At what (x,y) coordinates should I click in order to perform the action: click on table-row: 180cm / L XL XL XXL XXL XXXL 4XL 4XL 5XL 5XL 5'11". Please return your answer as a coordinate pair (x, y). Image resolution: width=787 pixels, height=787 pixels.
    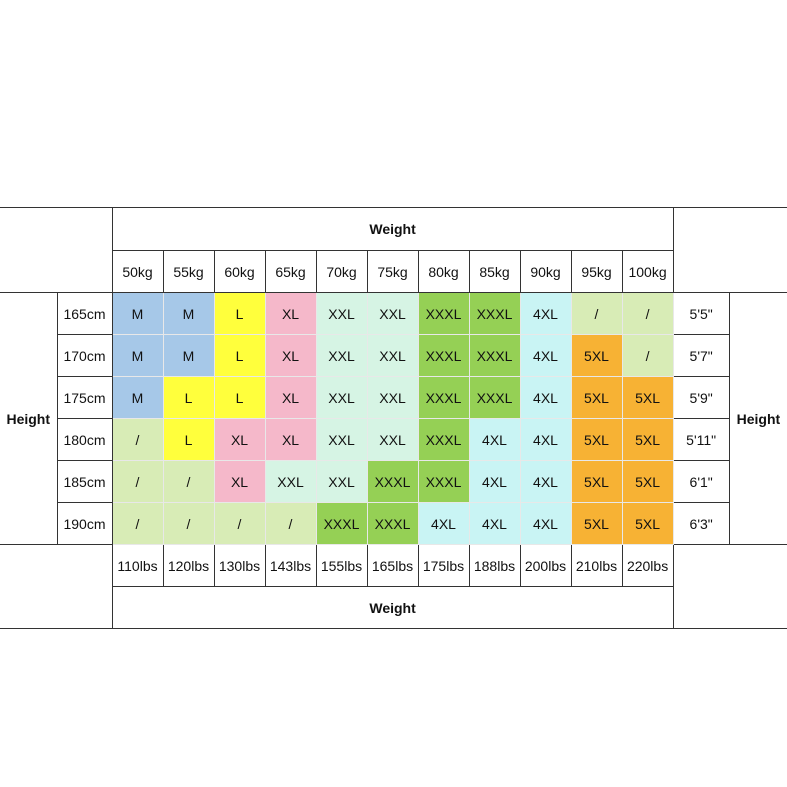
    Looking at the image, I should click on (393, 439).